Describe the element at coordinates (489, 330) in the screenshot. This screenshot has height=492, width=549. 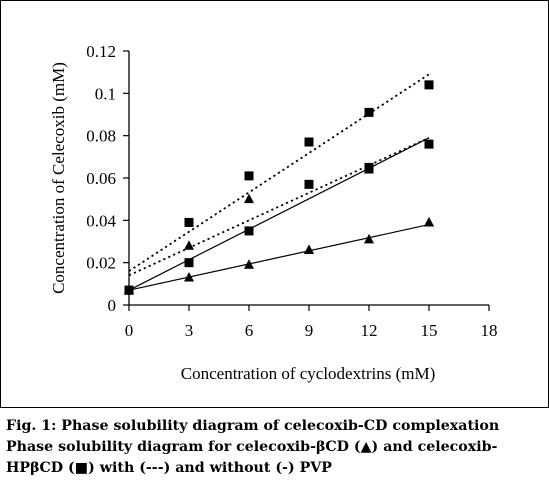
I see `x-tick-label: 18` at that location.